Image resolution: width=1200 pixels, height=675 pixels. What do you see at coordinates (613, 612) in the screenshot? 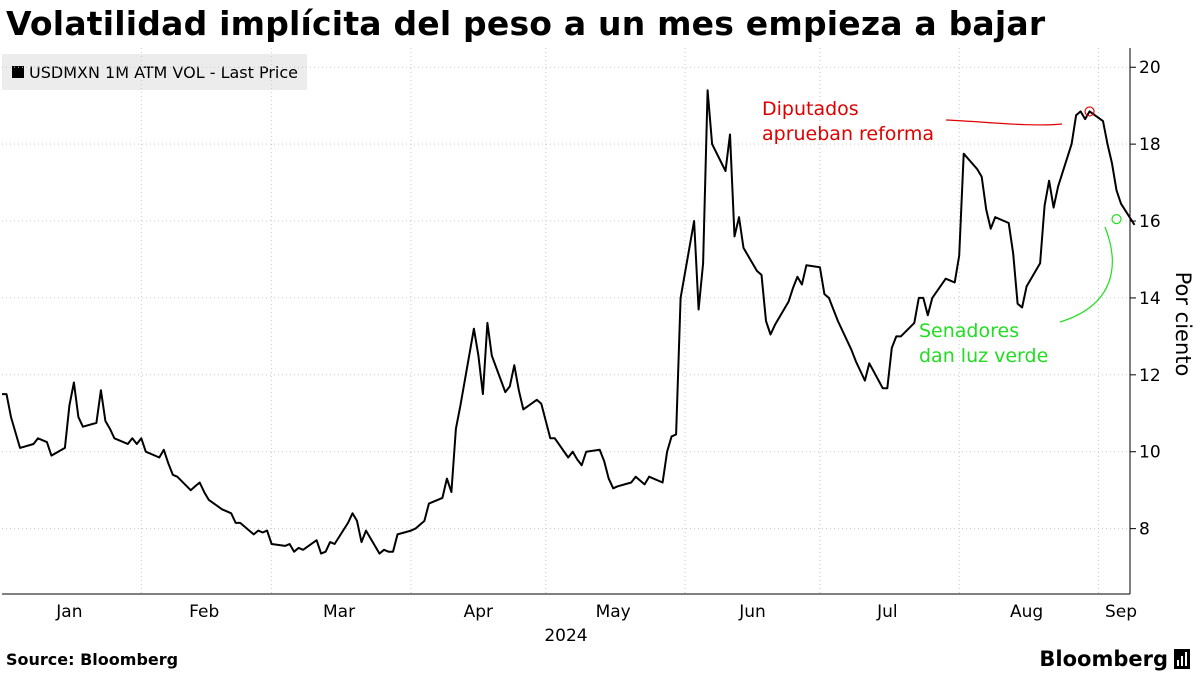
I see `x-tick-label: May` at bounding box center [613, 612].